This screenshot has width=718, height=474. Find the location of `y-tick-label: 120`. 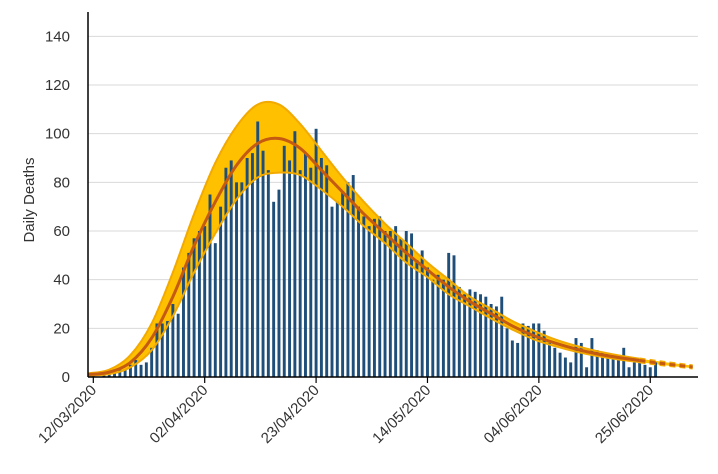

y-tick-label: 120 is located at coordinates (57, 85).